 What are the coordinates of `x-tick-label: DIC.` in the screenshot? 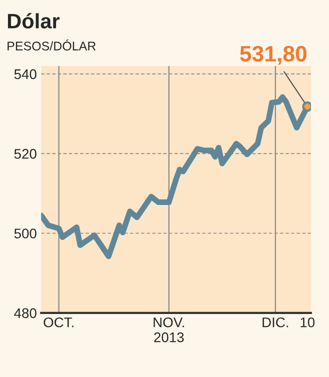 It's located at (275, 322).